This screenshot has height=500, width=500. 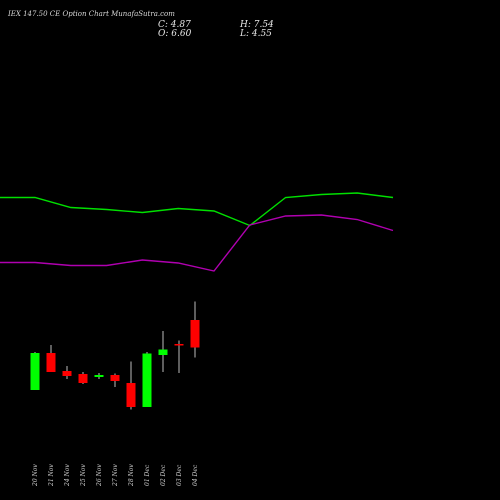 I want to click on date-label: 28 Nov, so click(x=131, y=475).